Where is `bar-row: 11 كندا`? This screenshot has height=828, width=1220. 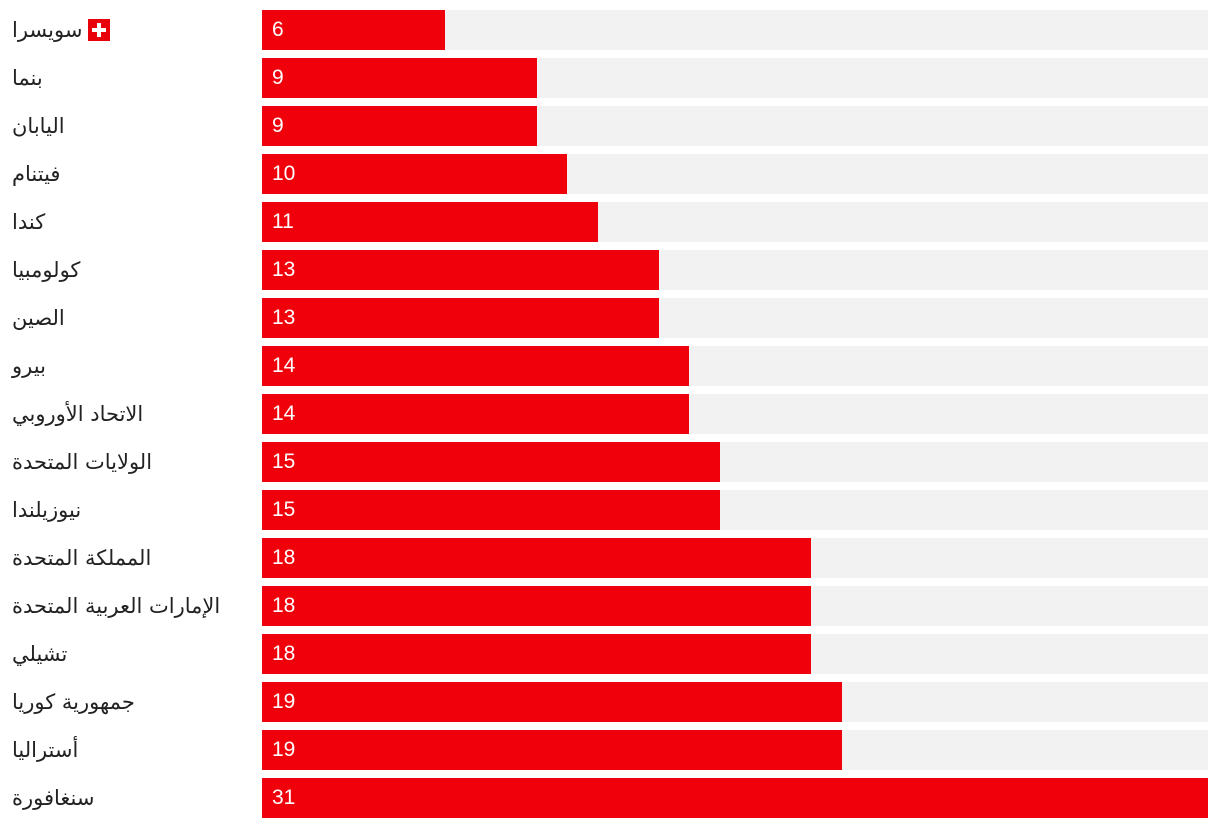 bar-row: 11 كندا is located at coordinates (610, 222).